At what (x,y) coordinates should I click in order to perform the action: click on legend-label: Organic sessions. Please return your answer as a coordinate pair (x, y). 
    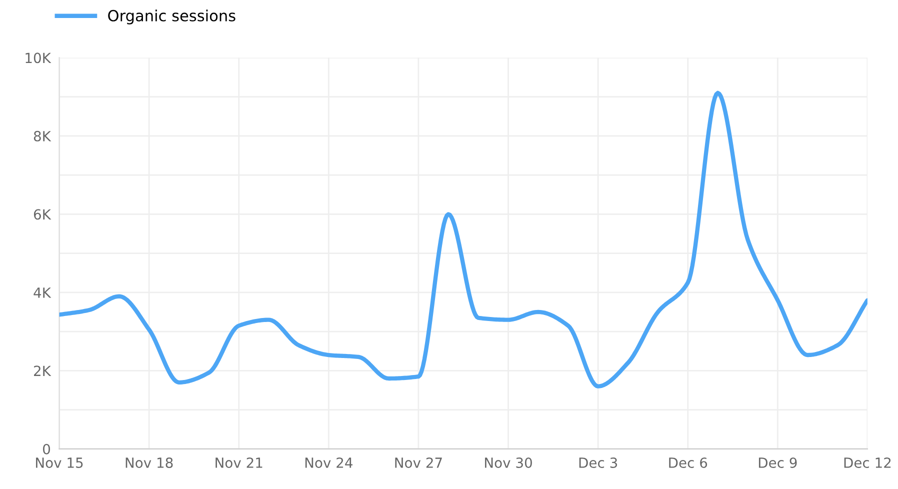
    Looking at the image, I should click on (172, 17).